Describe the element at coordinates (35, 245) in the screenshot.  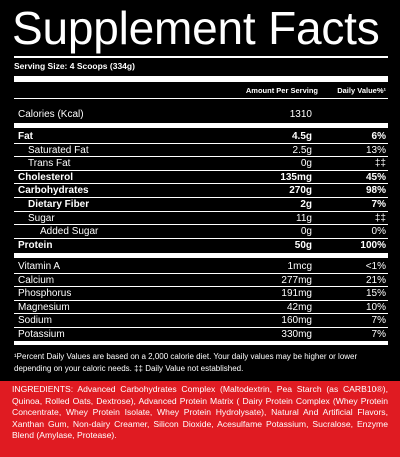
I see `nutrient-label: Protein` at that location.